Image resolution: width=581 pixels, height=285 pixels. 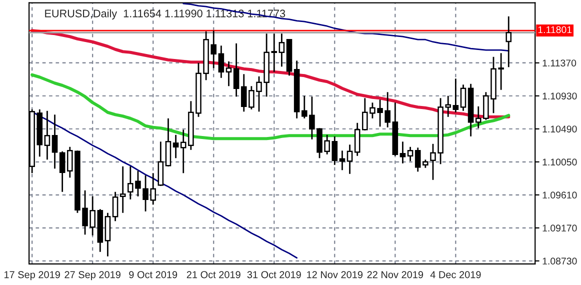 I want to click on x-tick-label: 31 Oct 2019, so click(x=274, y=274).